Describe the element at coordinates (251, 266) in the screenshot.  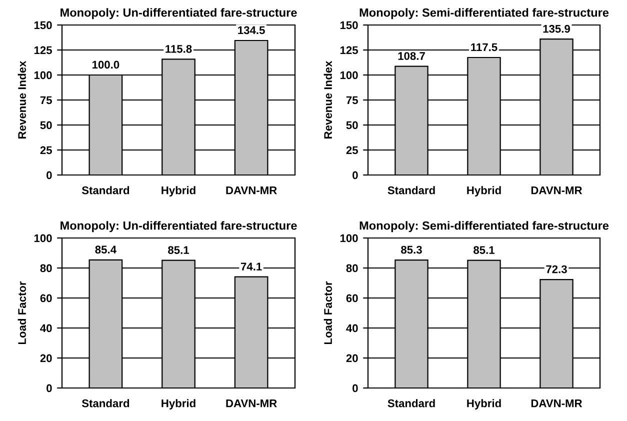
I see `data-label: 74.1` at that location.